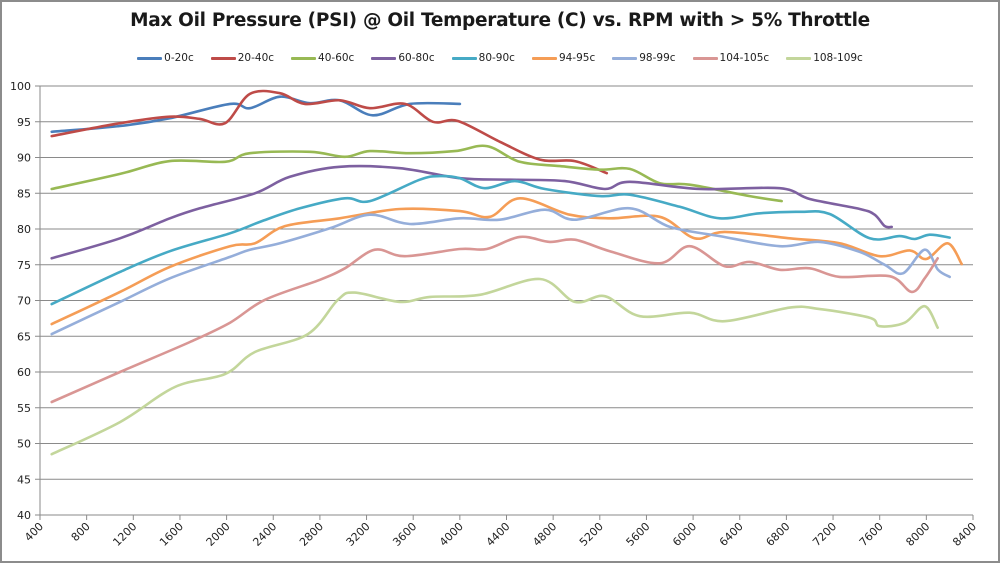  I want to click on legend-label: 0-20c, so click(179, 58).